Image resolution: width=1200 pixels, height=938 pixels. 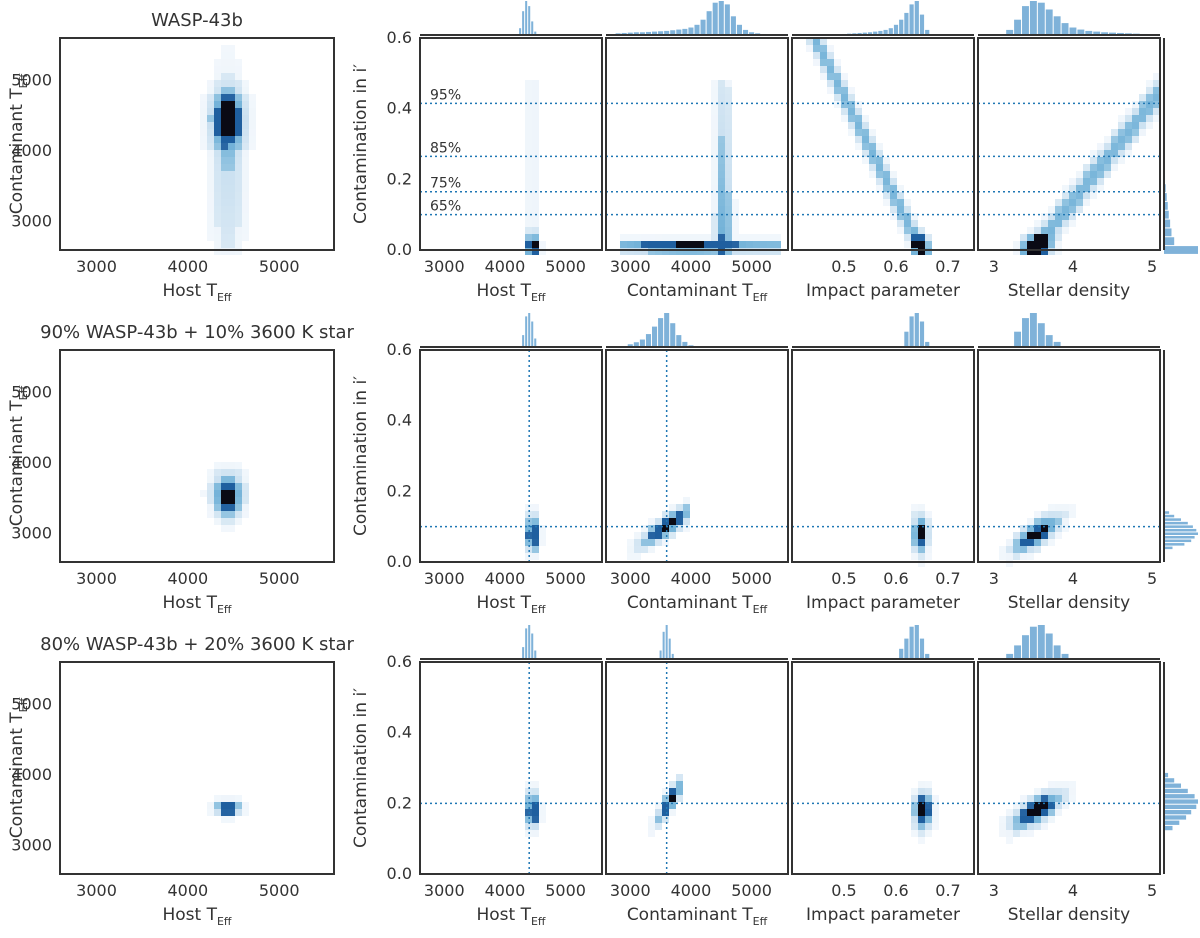 What do you see at coordinates (17, 463) in the screenshot?
I see `y-axis-label-main: Contaminant T` at bounding box center [17, 463].